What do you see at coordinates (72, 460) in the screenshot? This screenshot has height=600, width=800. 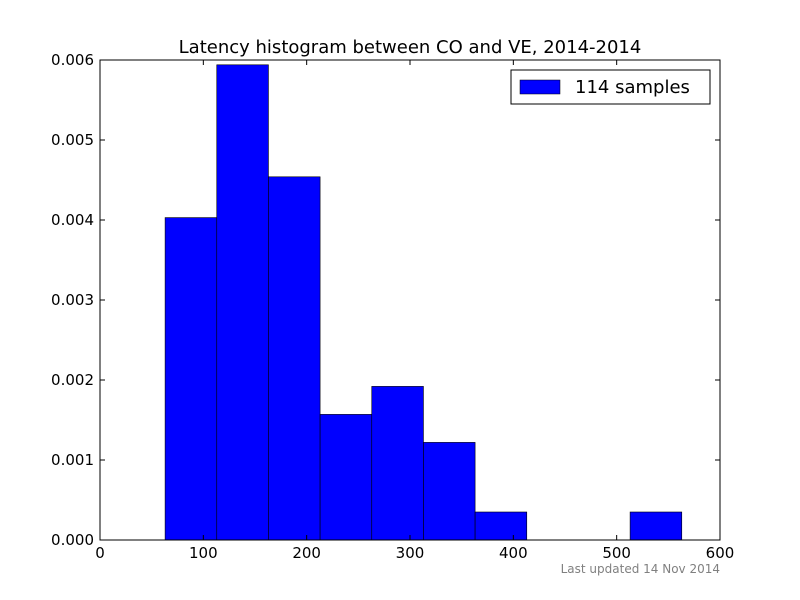 I see `y-tick-label: 0.001` at bounding box center [72, 460].